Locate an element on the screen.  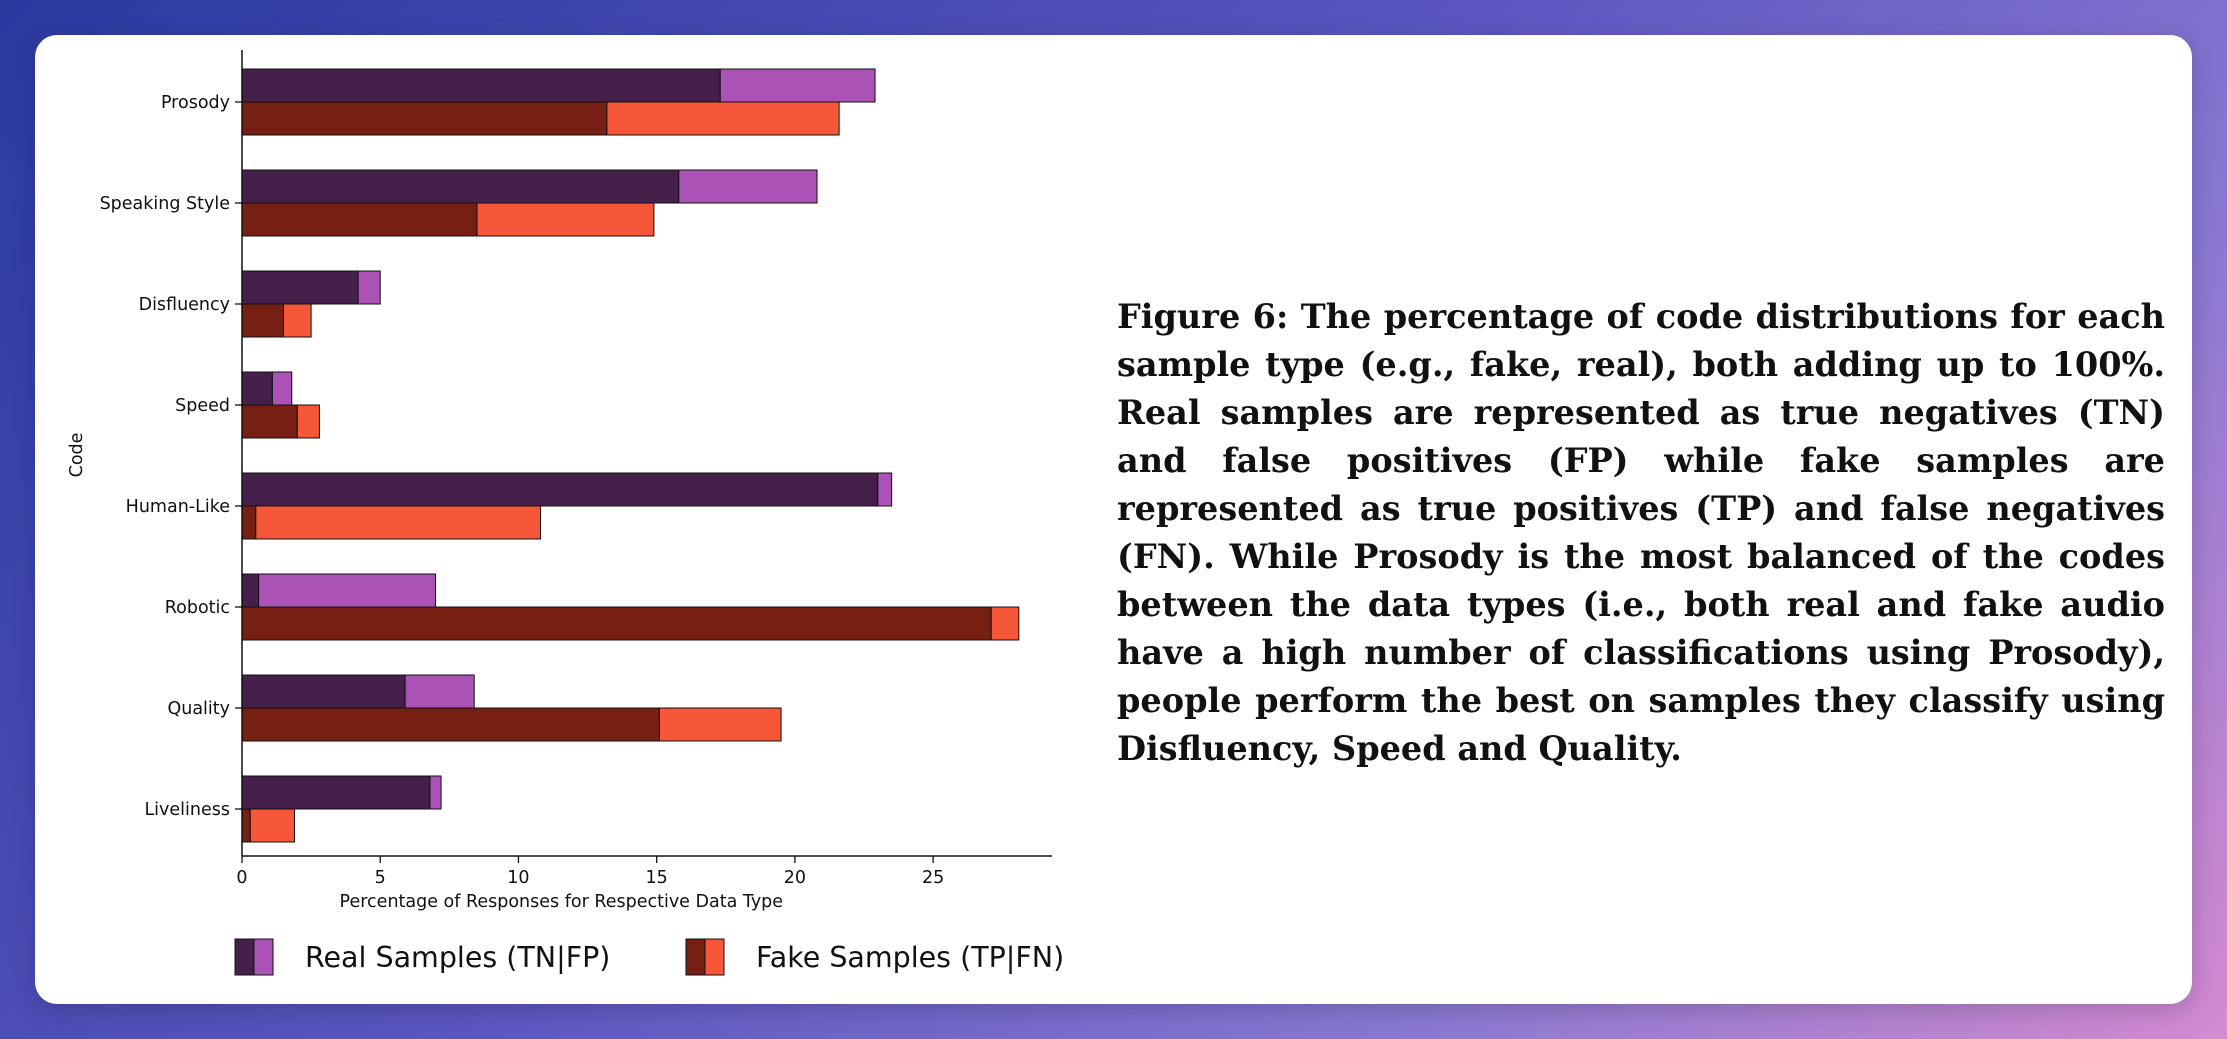
y-tick-label: Speed is located at coordinates (202, 406).